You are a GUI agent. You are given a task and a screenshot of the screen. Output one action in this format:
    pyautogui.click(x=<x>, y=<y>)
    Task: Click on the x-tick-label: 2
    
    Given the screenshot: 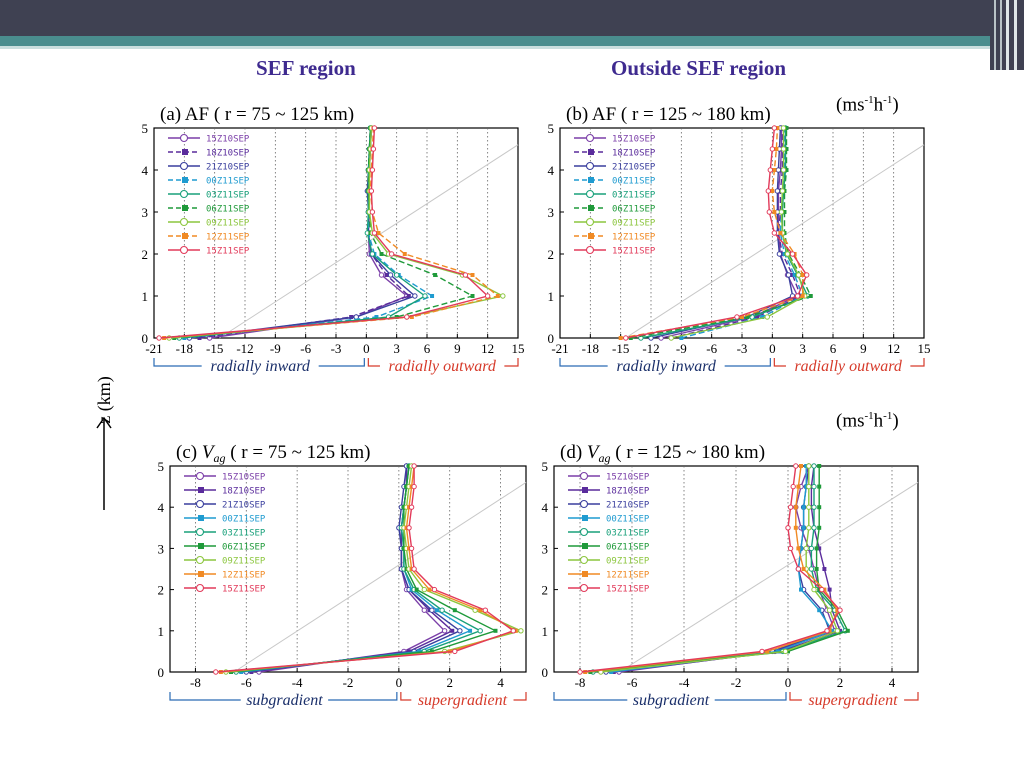 What is the action you would take?
    pyautogui.click(x=449, y=682)
    